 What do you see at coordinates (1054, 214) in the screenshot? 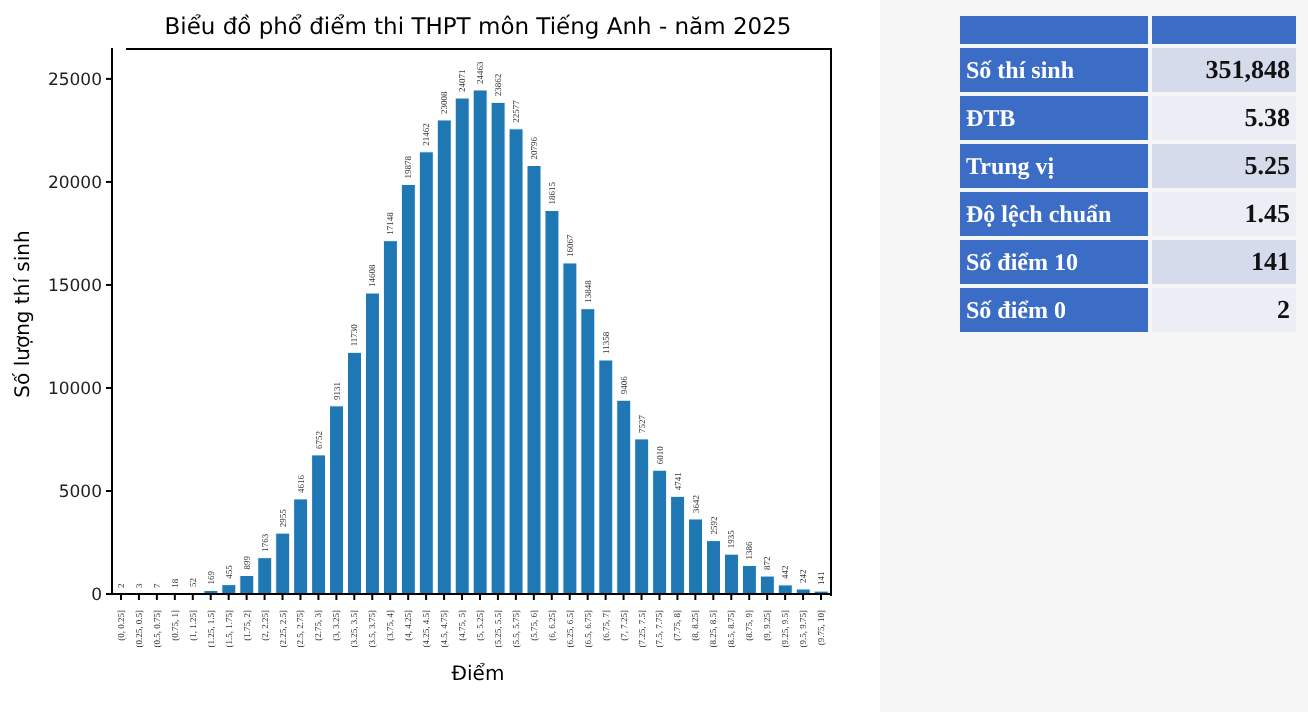
I see `category-label: Độ lệch chuẩn` at bounding box center [1054, 214].